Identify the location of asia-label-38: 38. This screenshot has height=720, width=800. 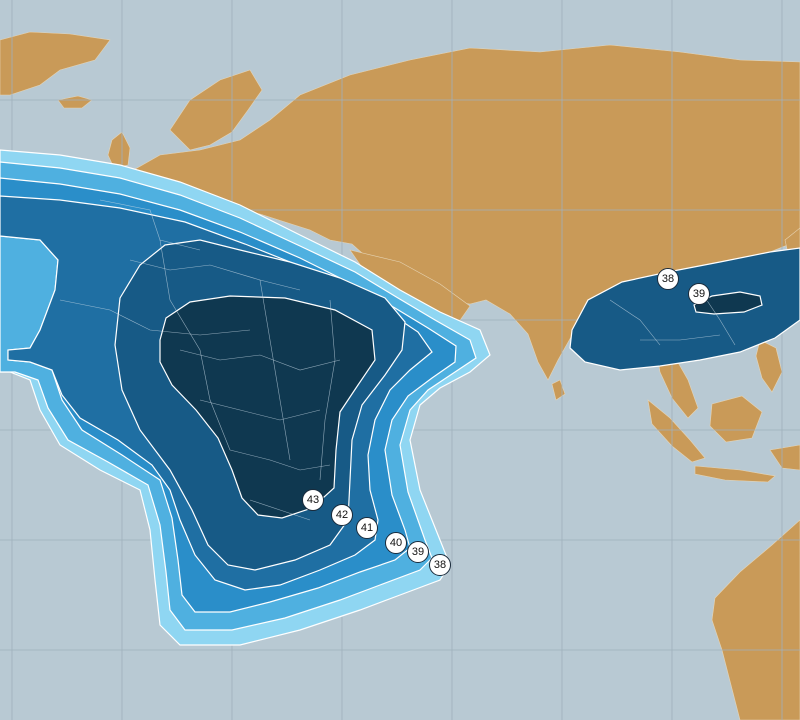
(668, 279).